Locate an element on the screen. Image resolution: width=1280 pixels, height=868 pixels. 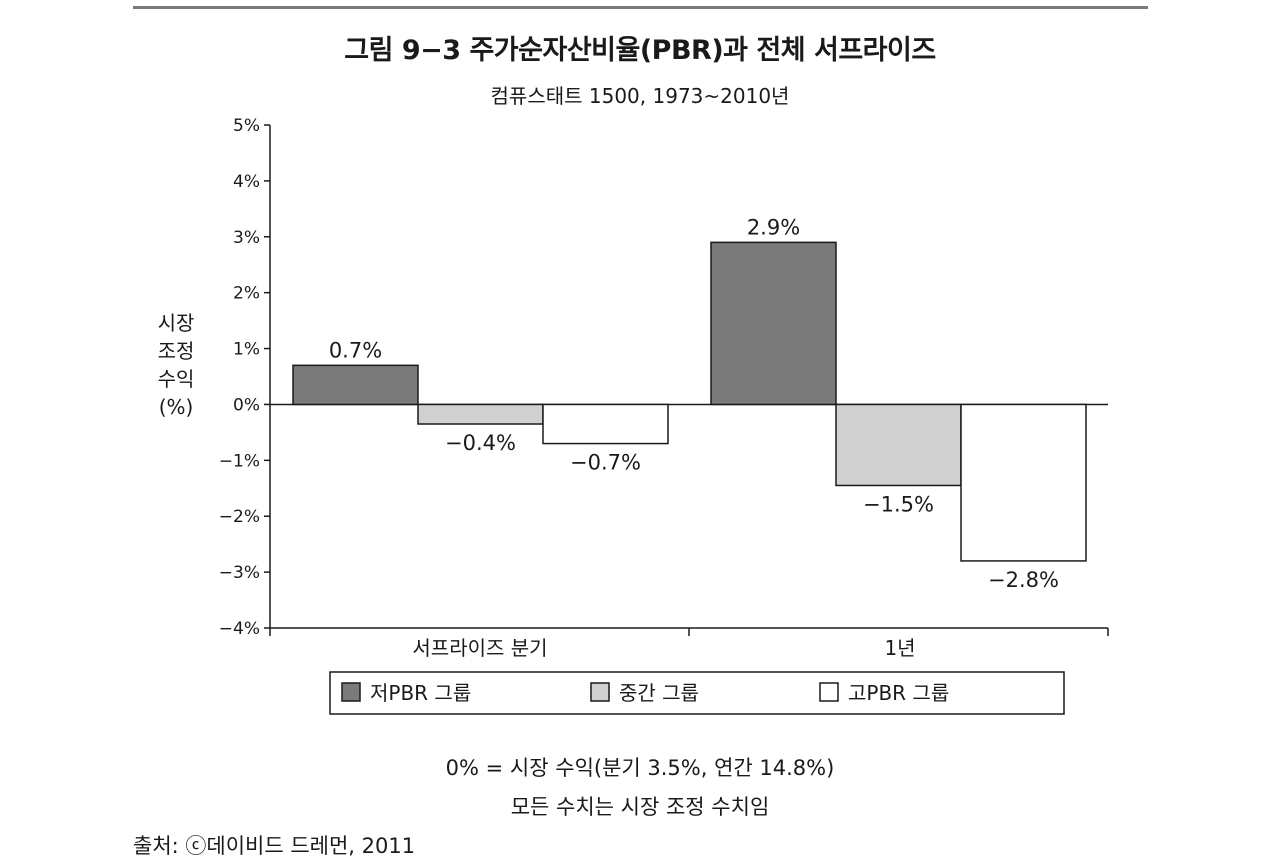
source-credit: 출처: ⓒ데이비드 드레먼, 2011 is located at coordinates (274, 846).